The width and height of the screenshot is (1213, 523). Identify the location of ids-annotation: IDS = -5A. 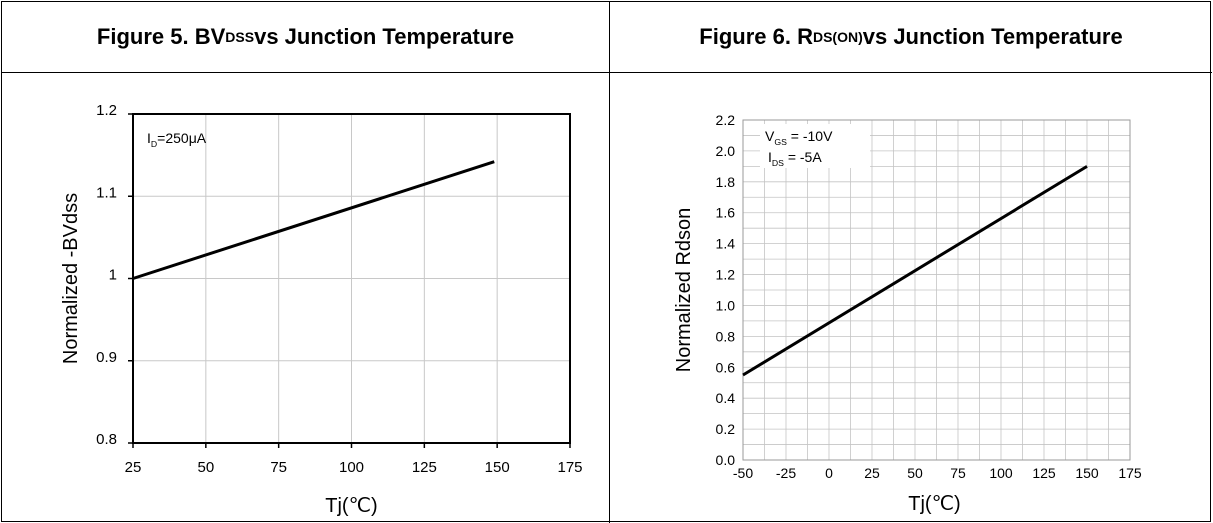
(795, 158).